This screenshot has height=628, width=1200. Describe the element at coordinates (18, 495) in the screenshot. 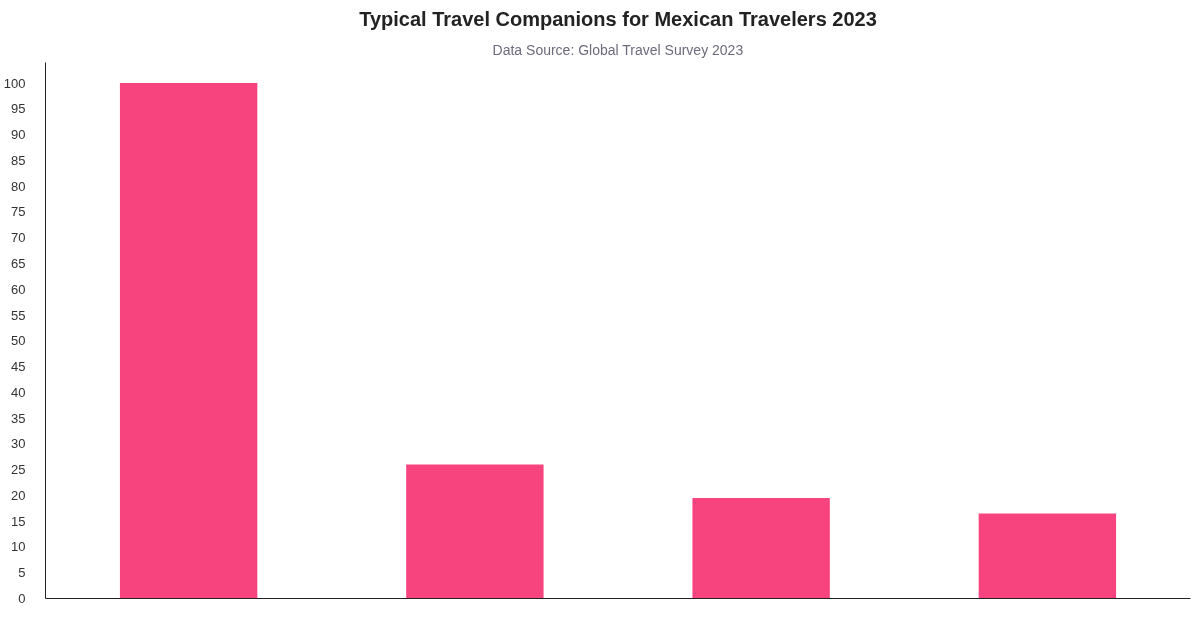

I see `y-tick-label: 20` at that location.